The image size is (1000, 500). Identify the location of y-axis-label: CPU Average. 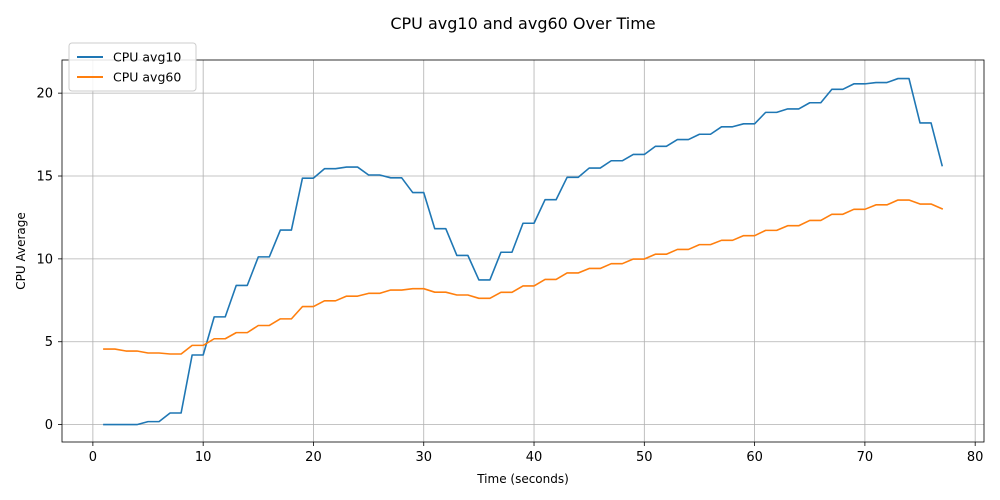
(21, 251).